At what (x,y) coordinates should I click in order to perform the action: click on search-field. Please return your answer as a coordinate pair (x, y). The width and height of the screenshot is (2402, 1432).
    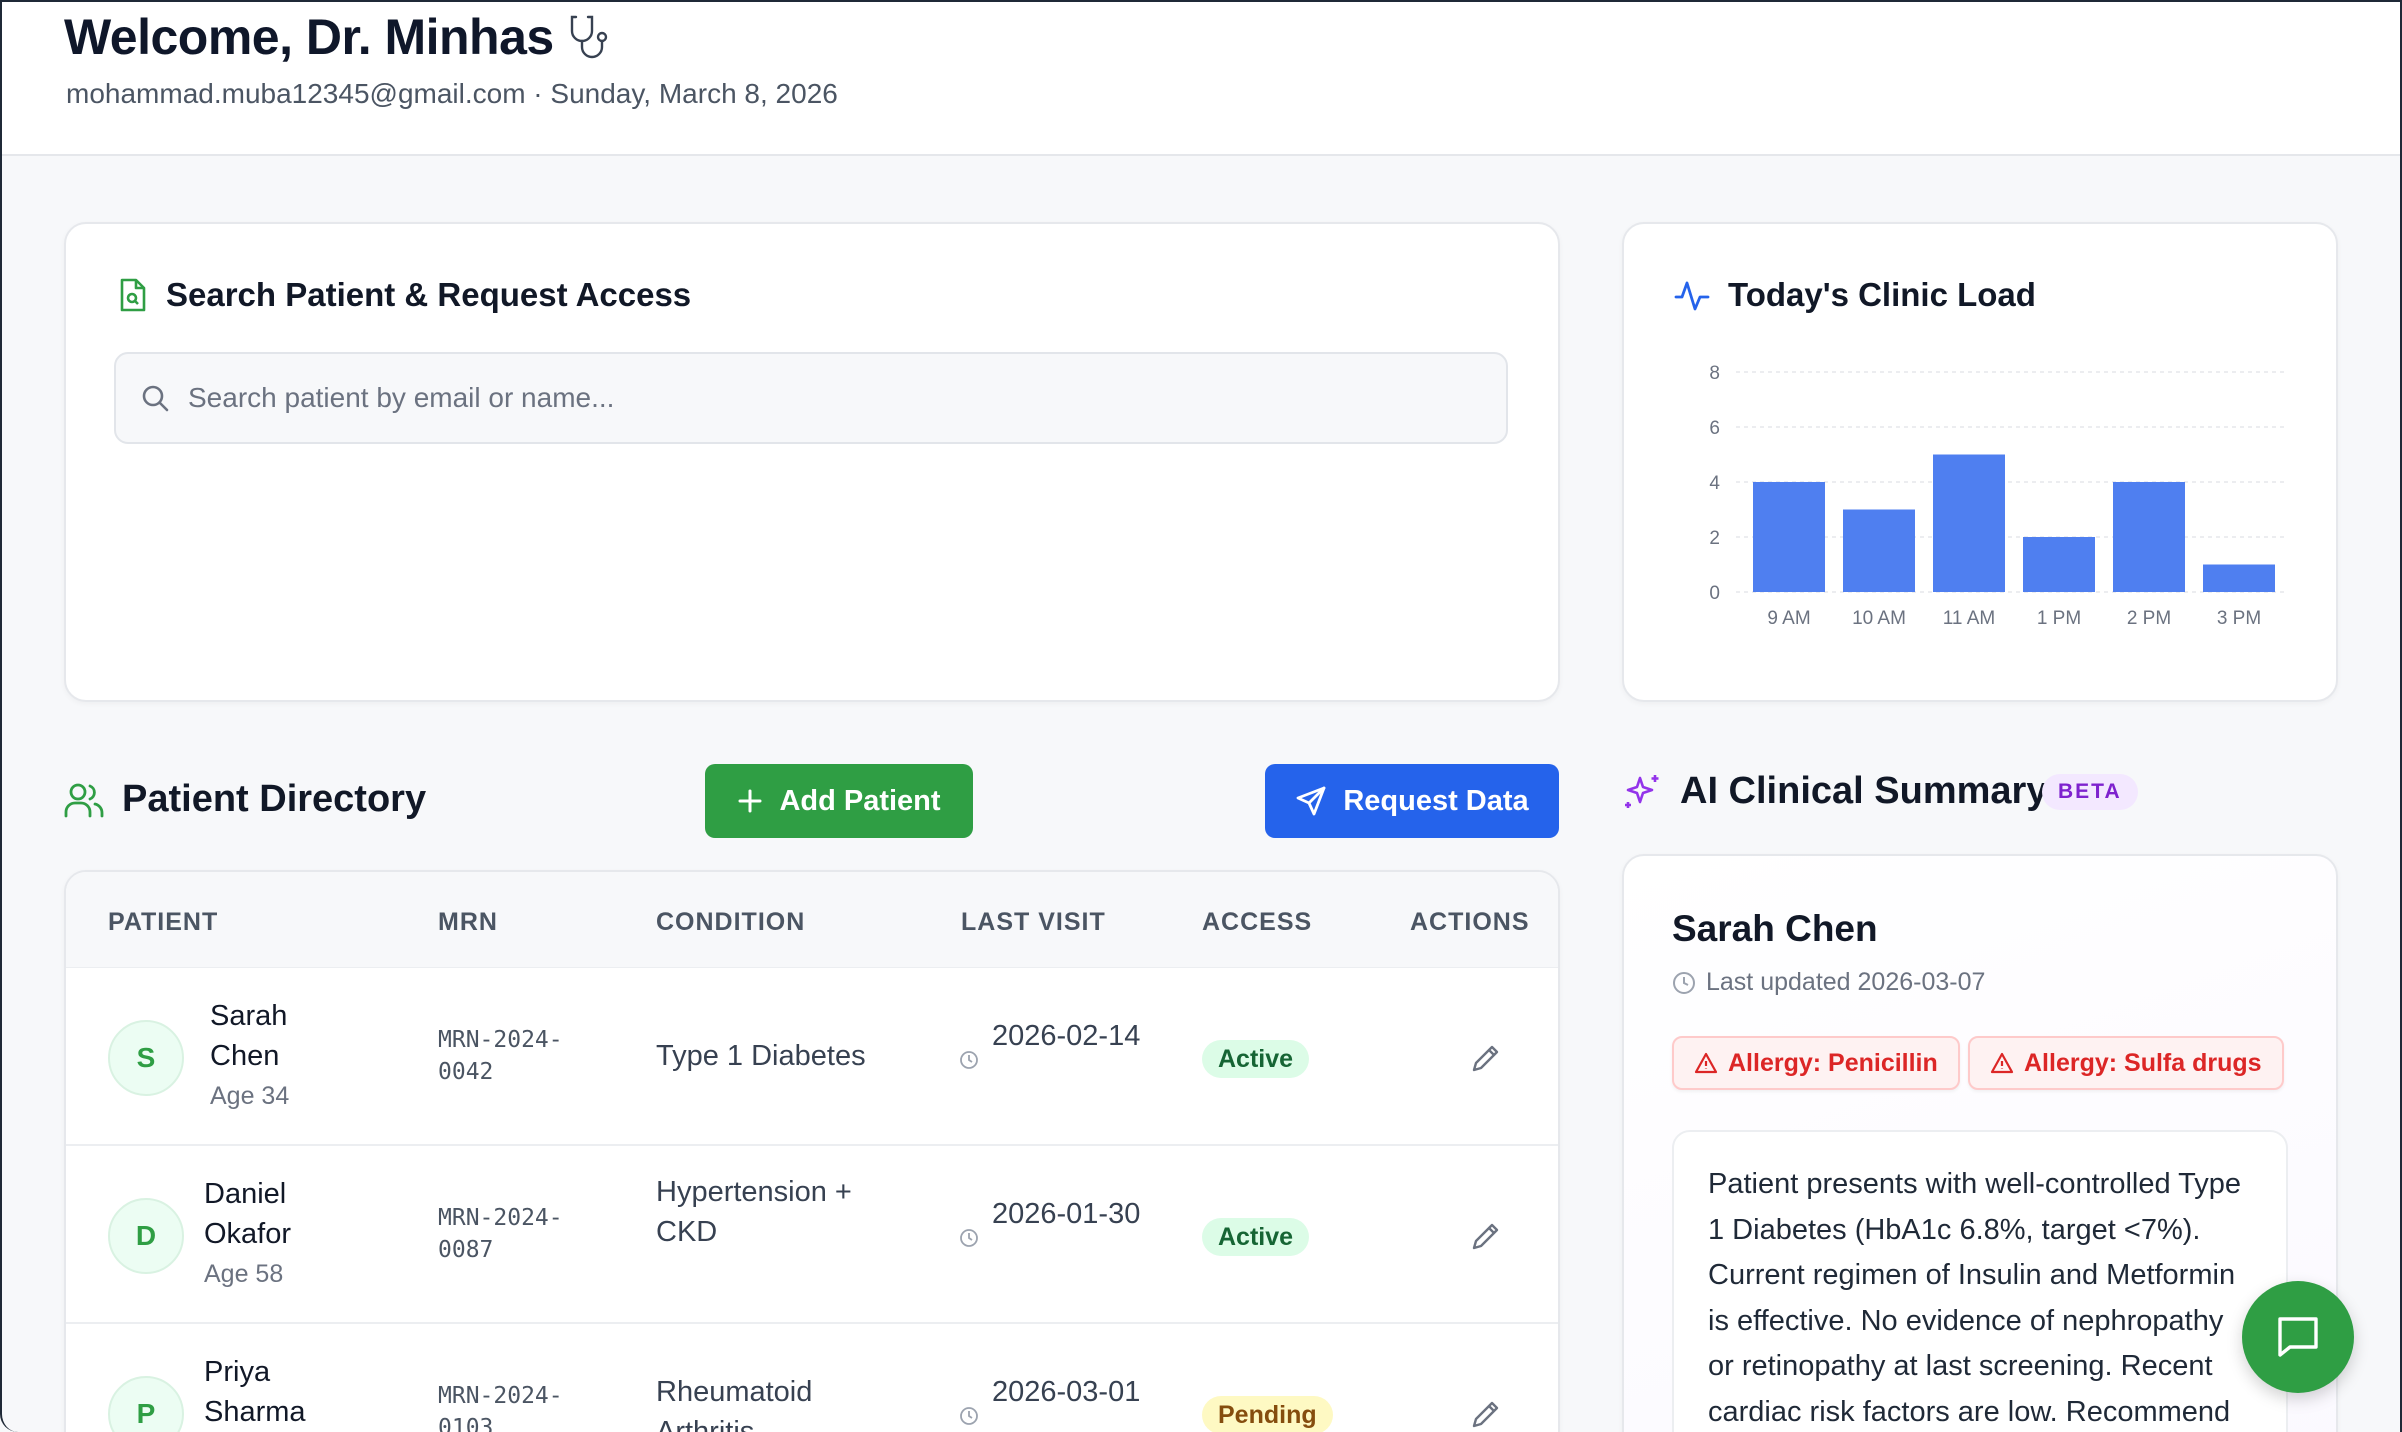
    Looking at the image, I should click on (811, 398).